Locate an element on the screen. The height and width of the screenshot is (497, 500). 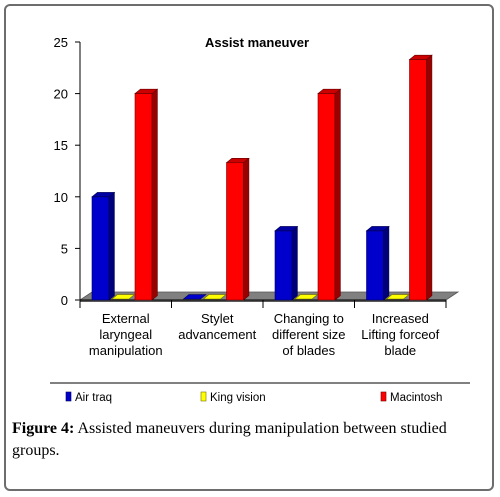
x-category-label: of blades is located at coordinates (308, 350).